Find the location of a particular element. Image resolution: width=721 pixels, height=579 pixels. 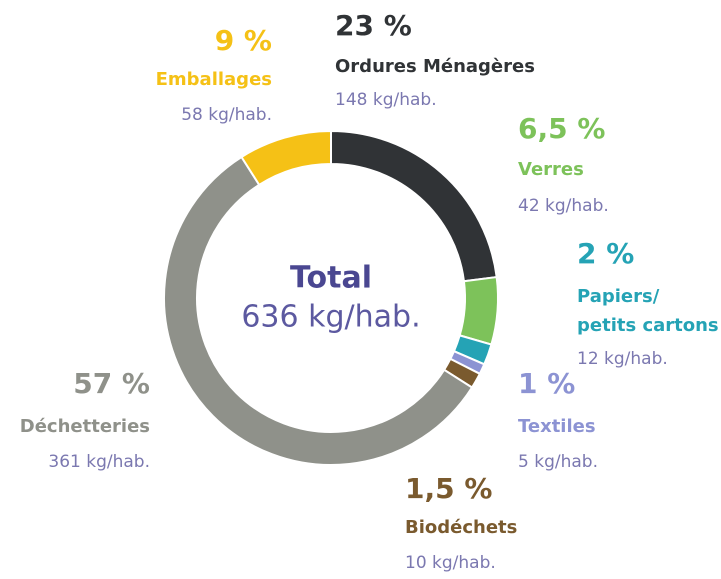

amount-label: 10 kg/hab. is located at coordinates (450, 563).